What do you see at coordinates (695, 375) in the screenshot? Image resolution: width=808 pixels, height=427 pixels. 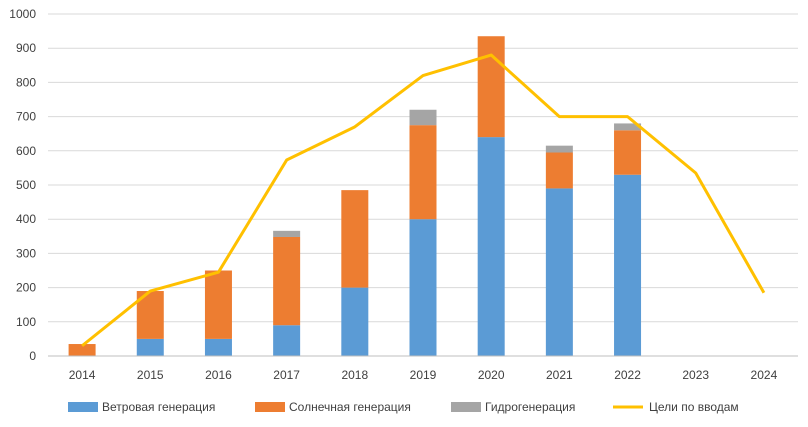 I see `x-tick-label: 2023` at bounding box center [695, 375].